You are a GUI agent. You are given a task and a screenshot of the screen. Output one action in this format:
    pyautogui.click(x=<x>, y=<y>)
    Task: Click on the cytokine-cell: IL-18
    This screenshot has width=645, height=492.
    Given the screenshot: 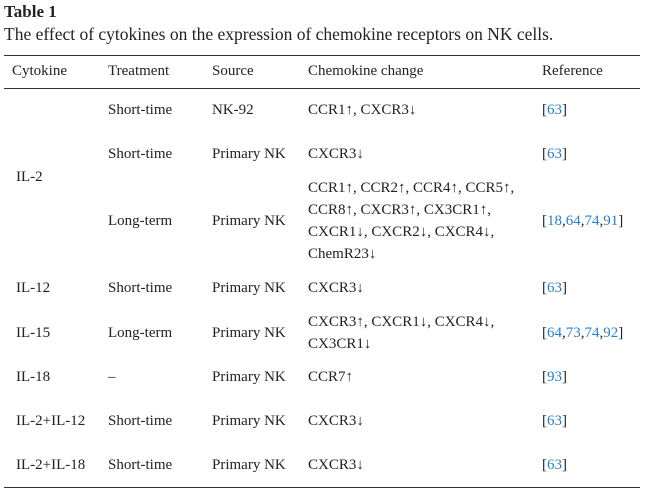 What is the action you would take?
    pyautogui.click(x=33, y=377)
    